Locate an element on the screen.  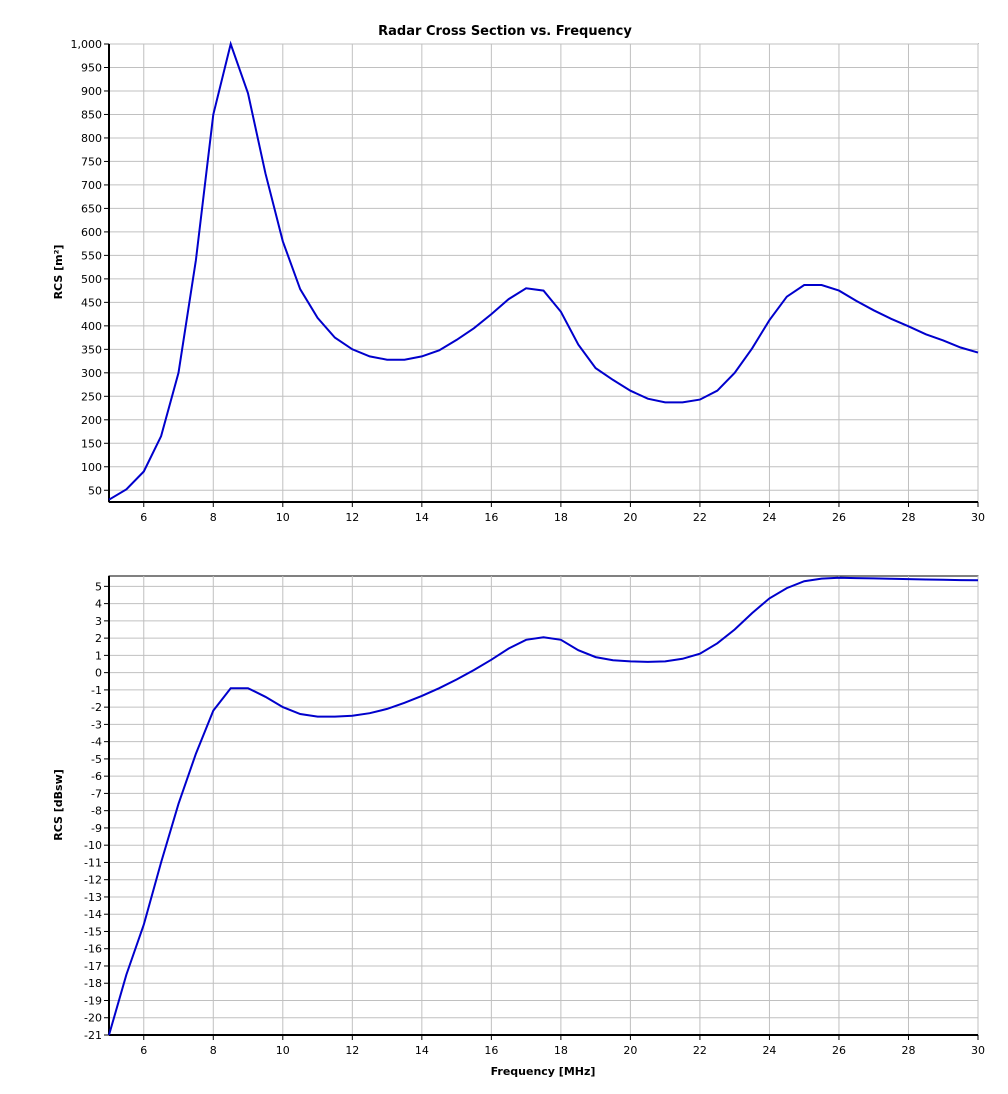
y-tick-label: -7 is located at coordinates (96, 793).